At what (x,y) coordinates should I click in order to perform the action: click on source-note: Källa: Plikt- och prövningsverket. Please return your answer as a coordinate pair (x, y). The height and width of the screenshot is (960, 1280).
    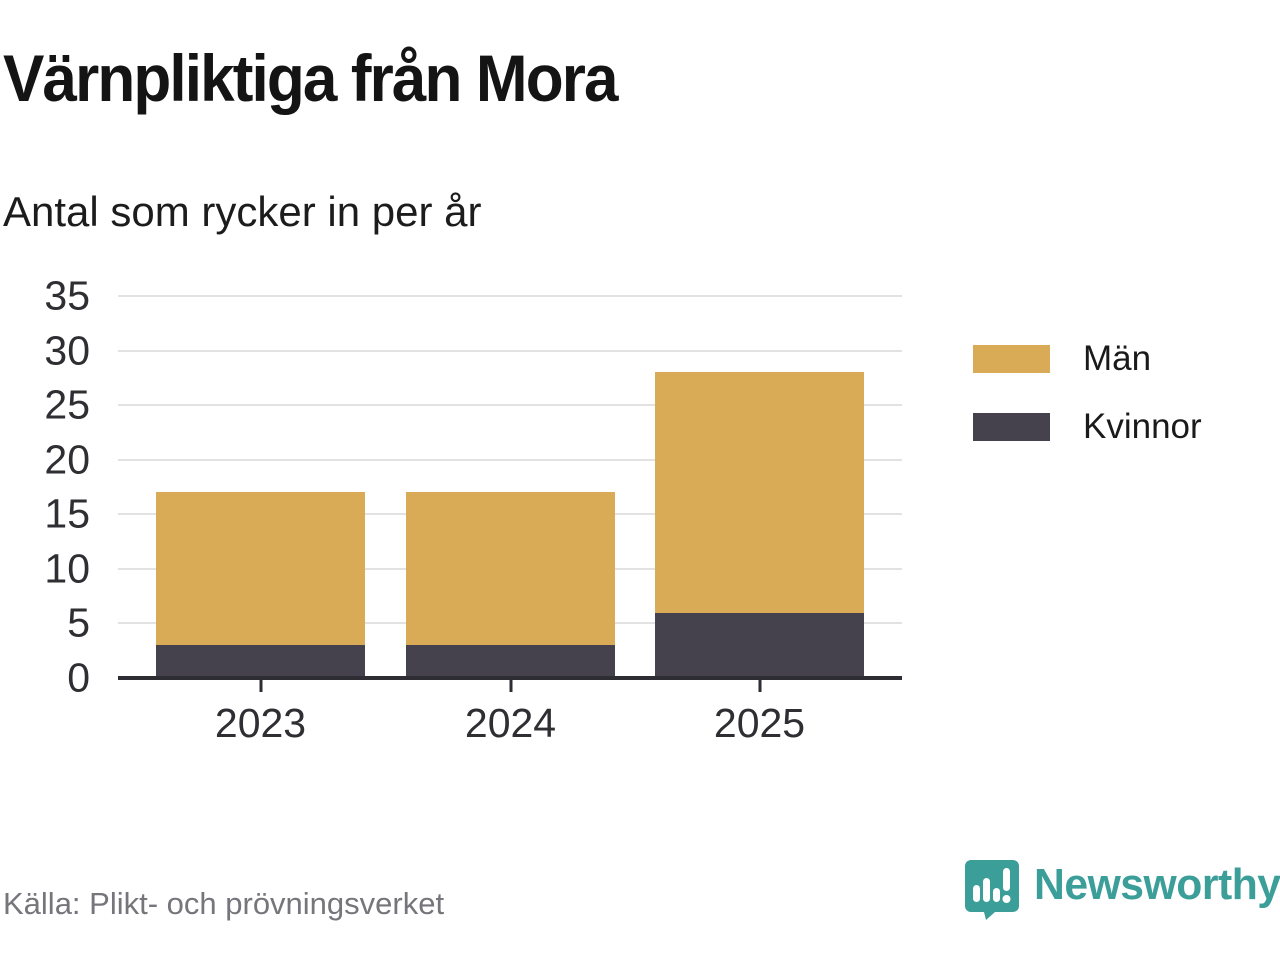
    Looking at the image, I should click on (224, 903).